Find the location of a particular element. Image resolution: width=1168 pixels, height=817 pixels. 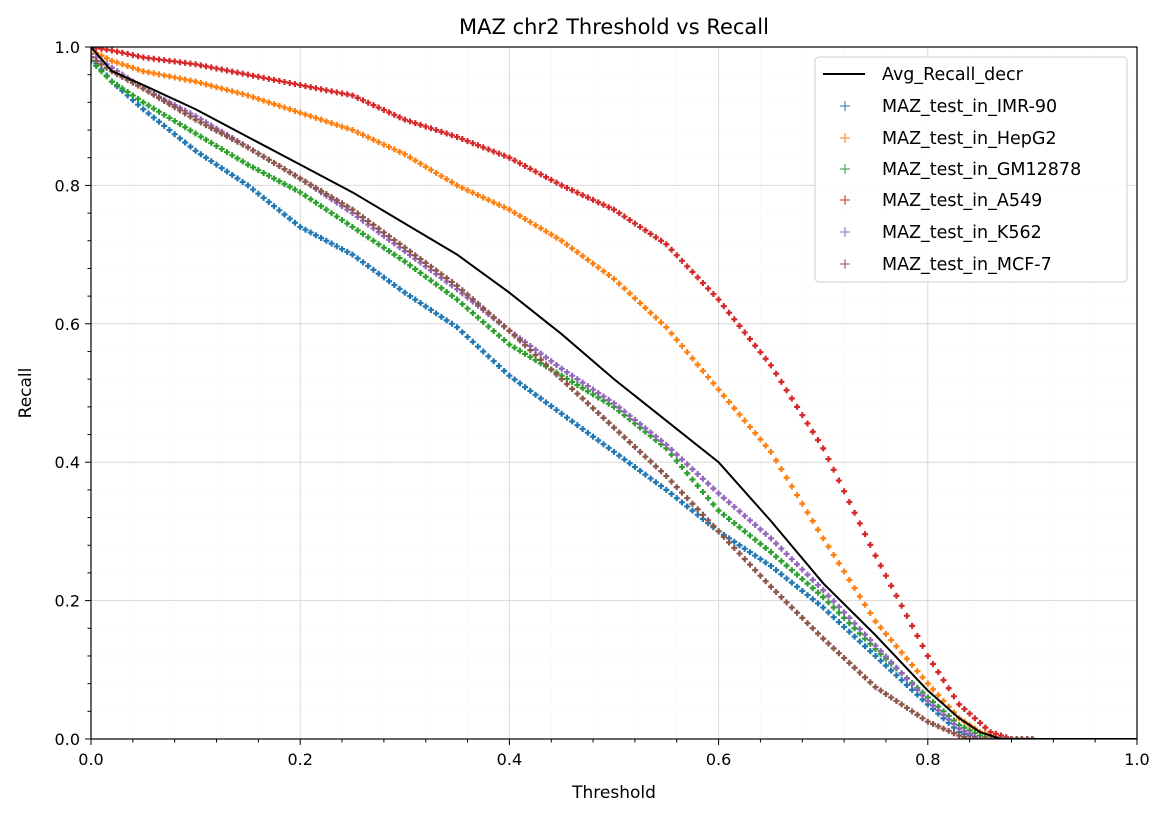

legend-label: MAZ_test_in_K562 is located at coordinates (962, 233).